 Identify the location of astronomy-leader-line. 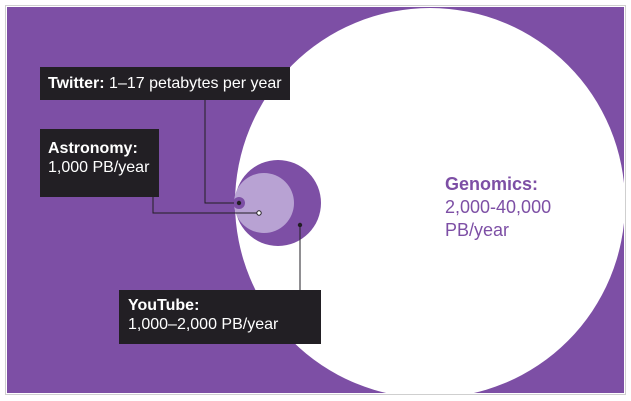
(205, 205).